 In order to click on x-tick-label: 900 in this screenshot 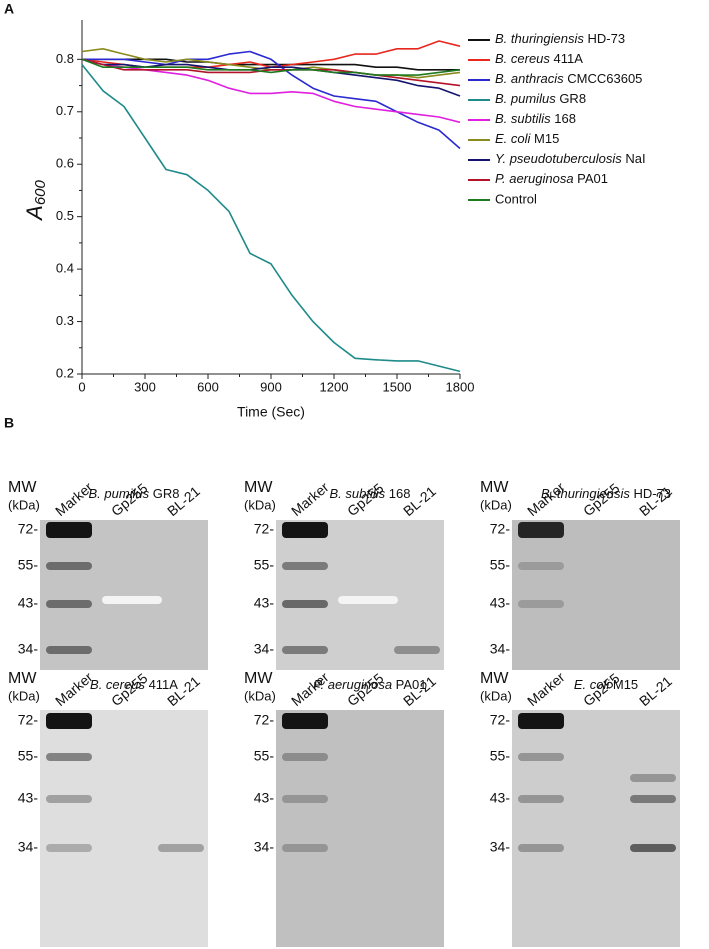, I will do `click(271, 386)`.